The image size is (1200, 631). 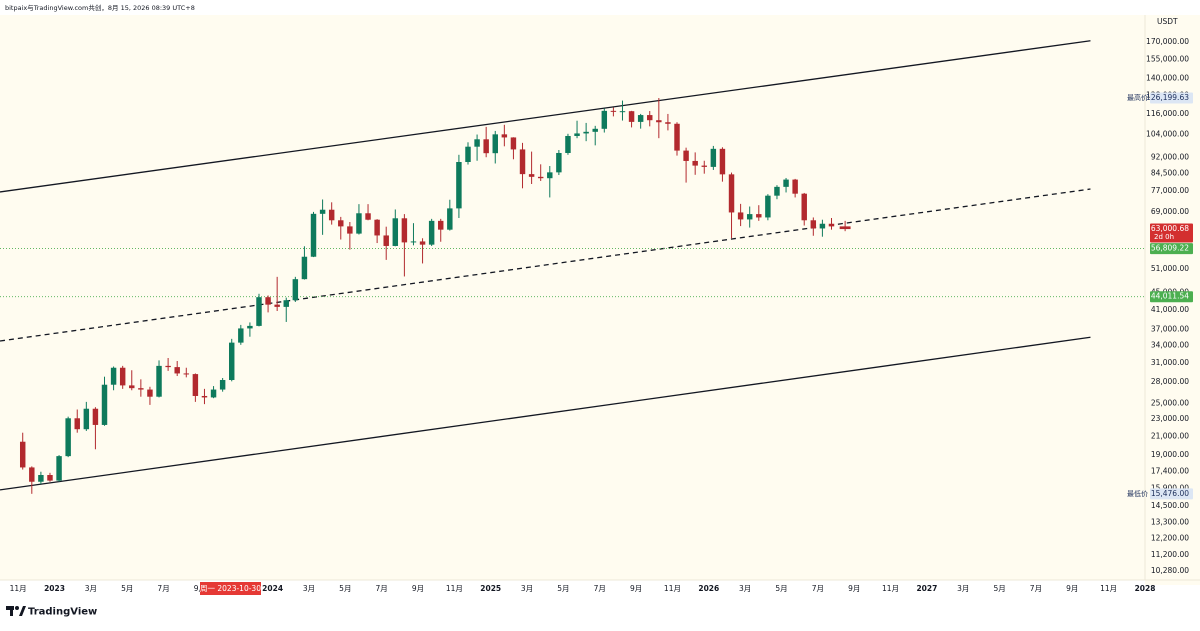 I want to click on y-tick-label: 51,000.00, so click(x=1170, y=268).